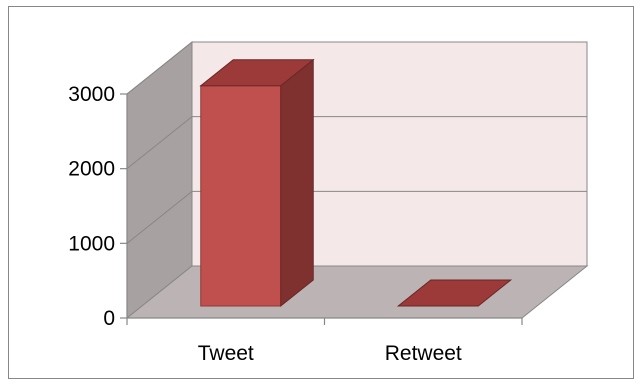 This screenshot has width=644, height=387. Describe the element at coordinates (423, 353) in the screenshot. I see `x-tick-label-retweet: Retweet` at that location.